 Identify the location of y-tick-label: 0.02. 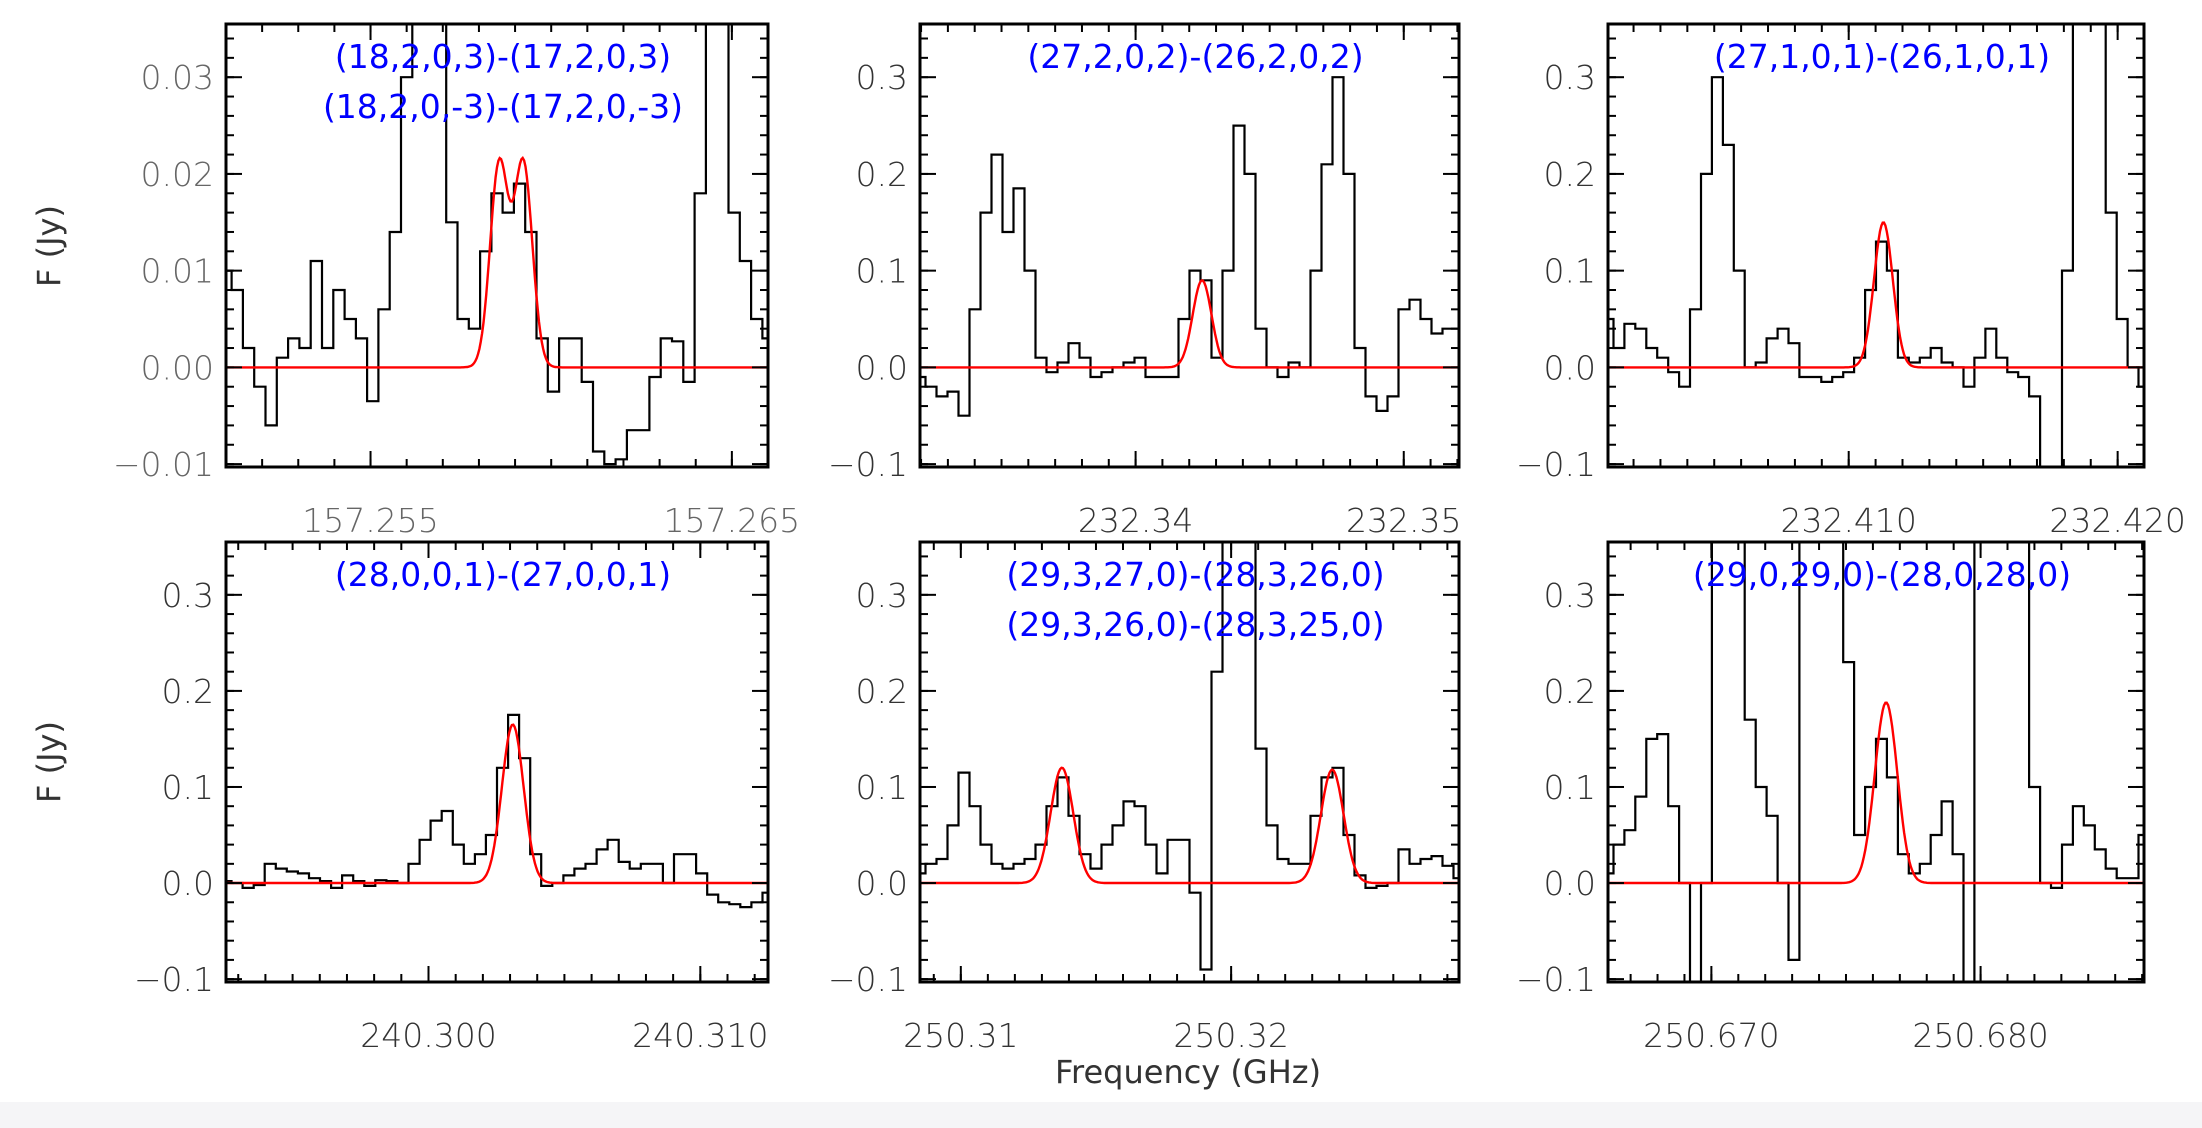
(177, 174).